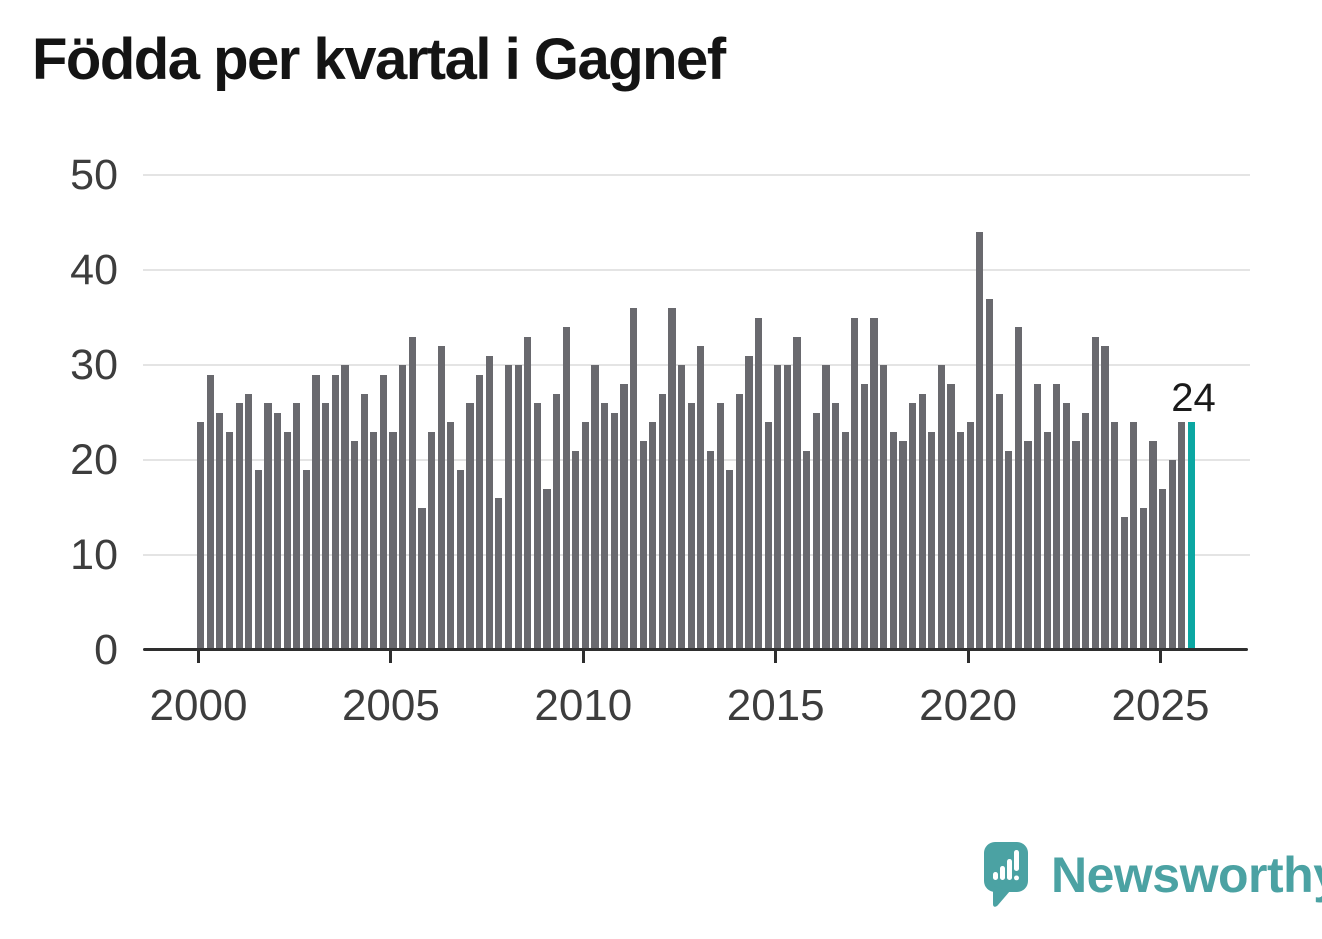 This screenshot has width=1322, height=939. Describe the element at coordinates (106, 650) in the screenshot. I see `y-axis-label: 0` at that location.